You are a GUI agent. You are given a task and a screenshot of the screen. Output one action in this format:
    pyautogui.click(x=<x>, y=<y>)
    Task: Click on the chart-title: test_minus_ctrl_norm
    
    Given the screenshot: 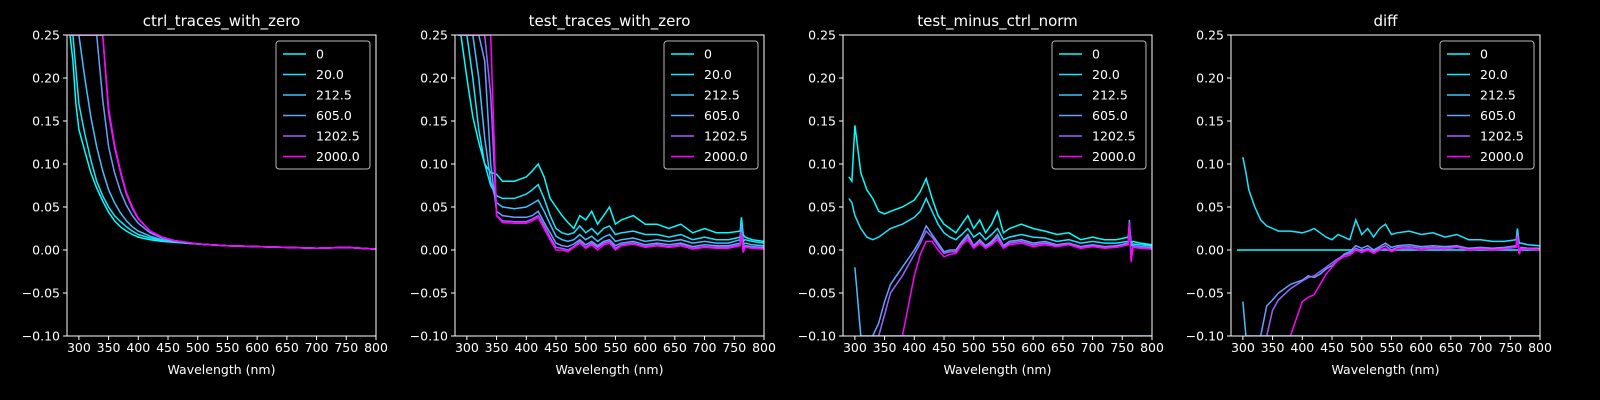 What is the action you would take?
    pyautogui.click(x=997, y=21)
    